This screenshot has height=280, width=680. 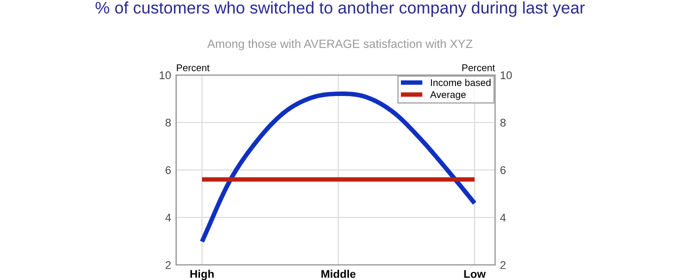 I want to click on y-axis-title: Percent, so click(x=193, y=68).